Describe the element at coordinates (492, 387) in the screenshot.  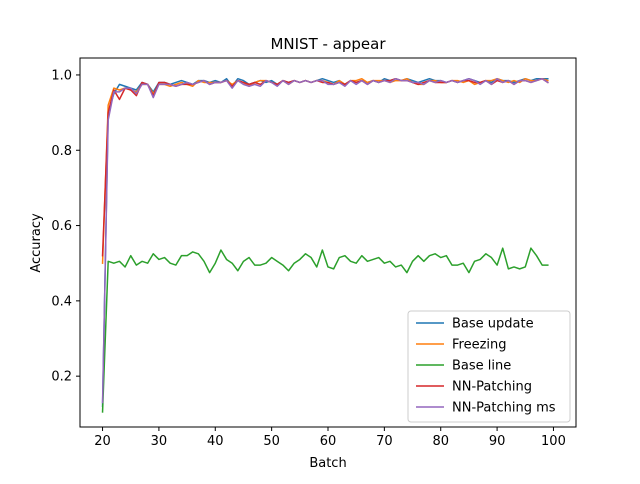
I see `legend-label-nn-patching: NN-Patching` at that location.